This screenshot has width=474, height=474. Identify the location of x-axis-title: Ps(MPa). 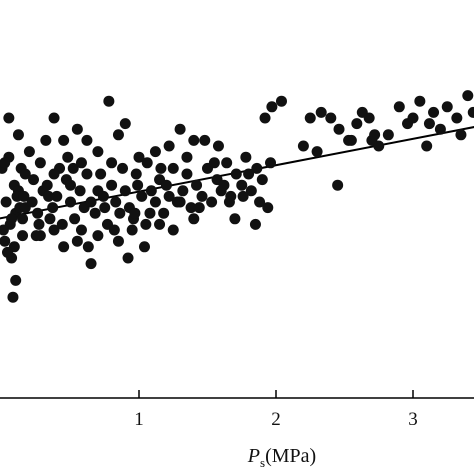
(281, 457).